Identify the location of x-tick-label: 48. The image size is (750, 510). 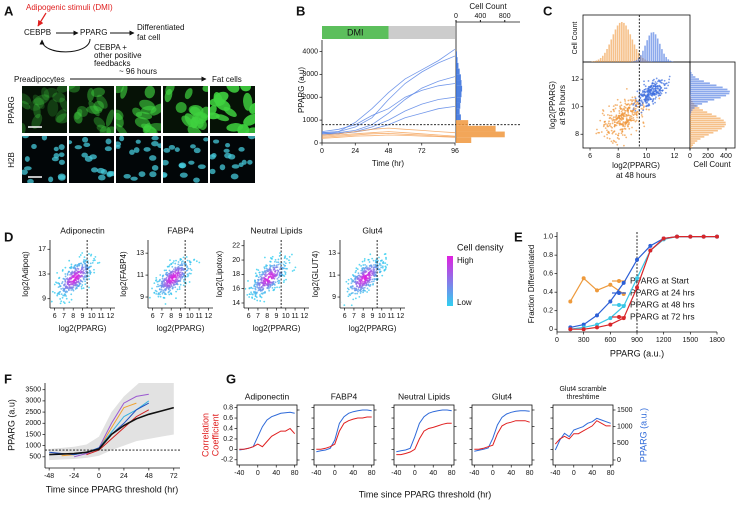
(389, 151).